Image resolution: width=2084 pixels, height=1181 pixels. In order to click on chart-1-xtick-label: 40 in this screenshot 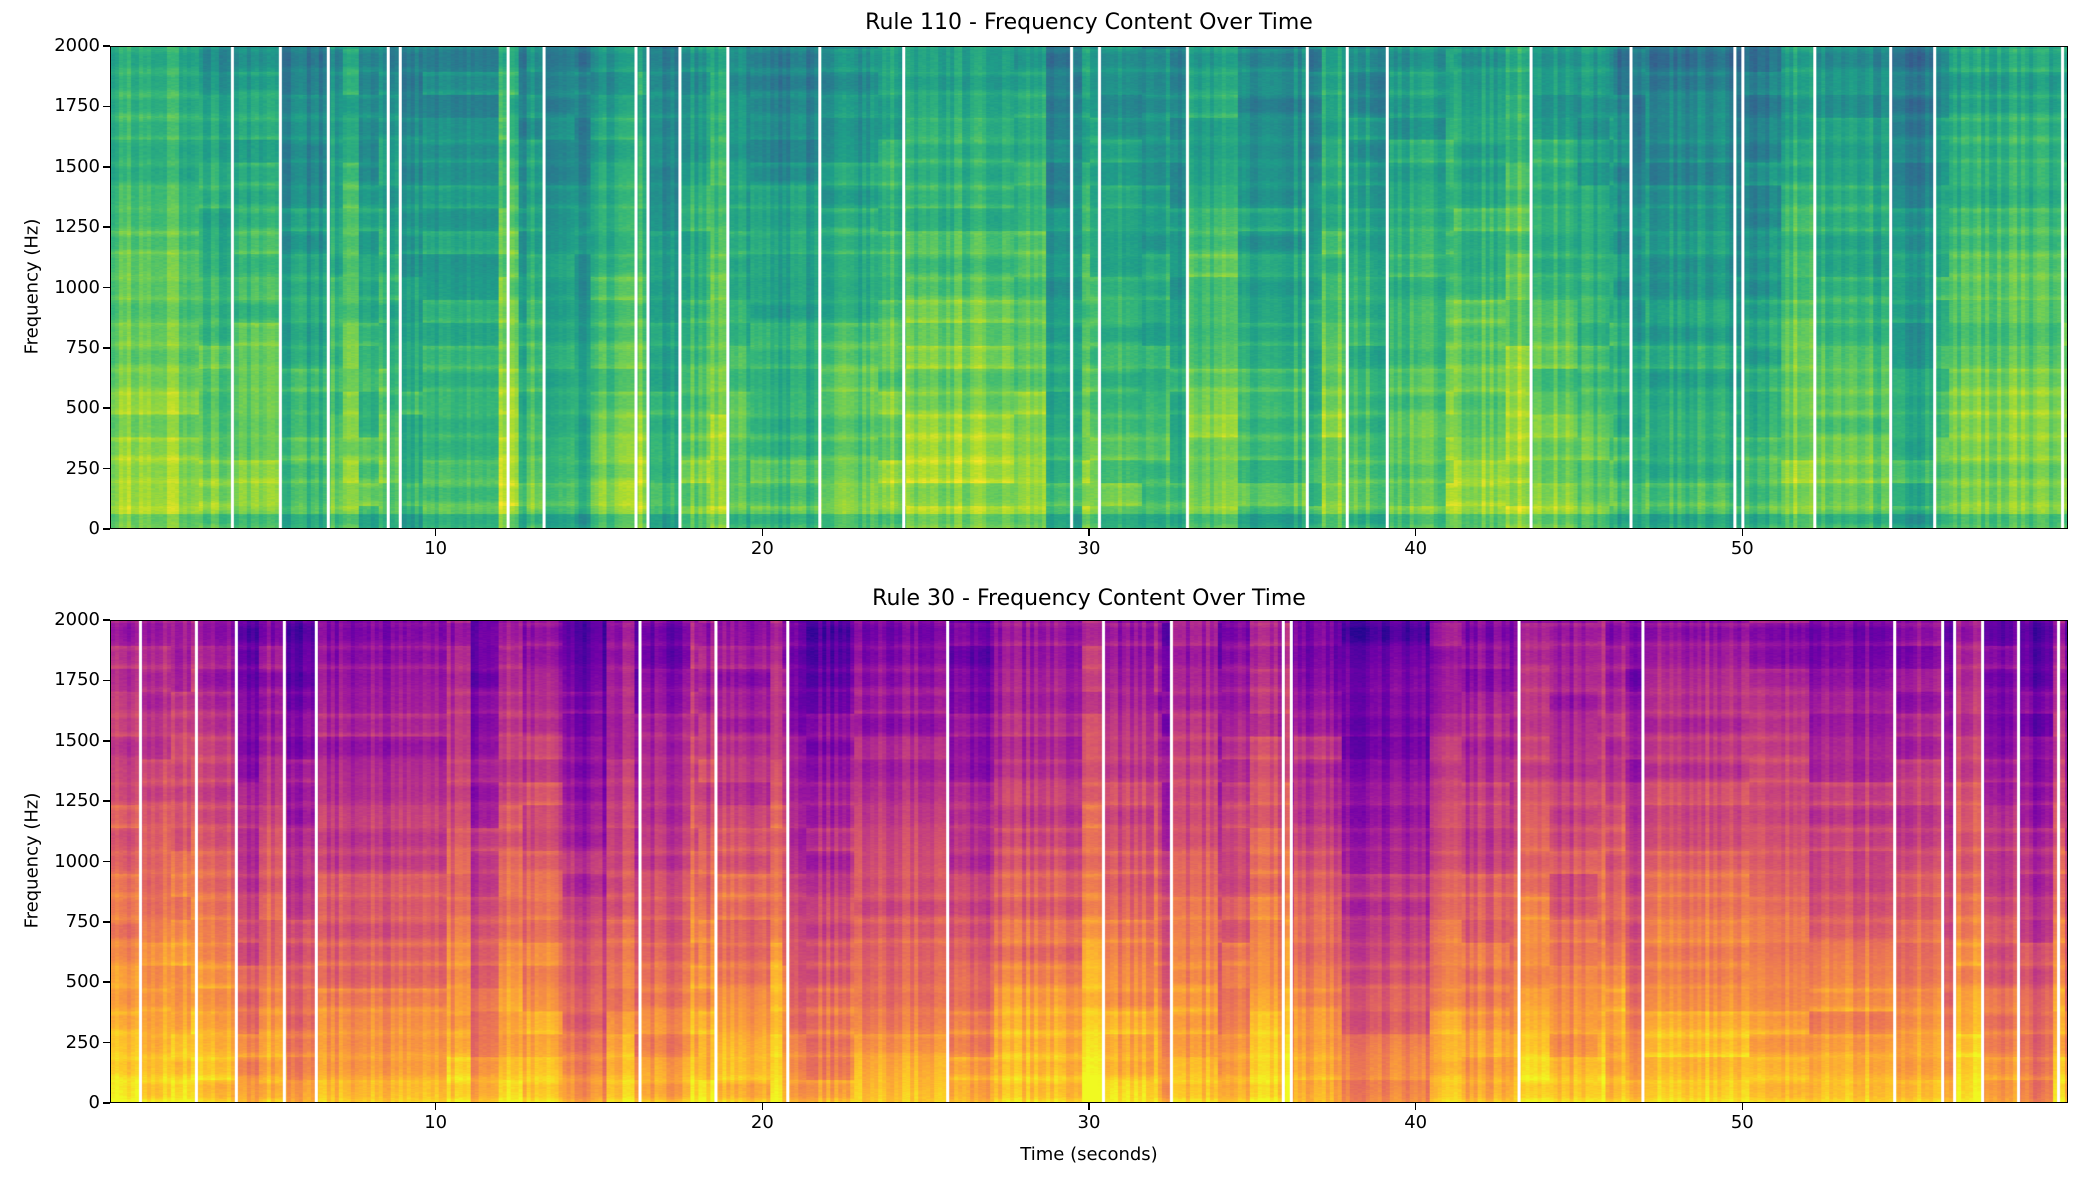, I will do `click(1416, 548)`.